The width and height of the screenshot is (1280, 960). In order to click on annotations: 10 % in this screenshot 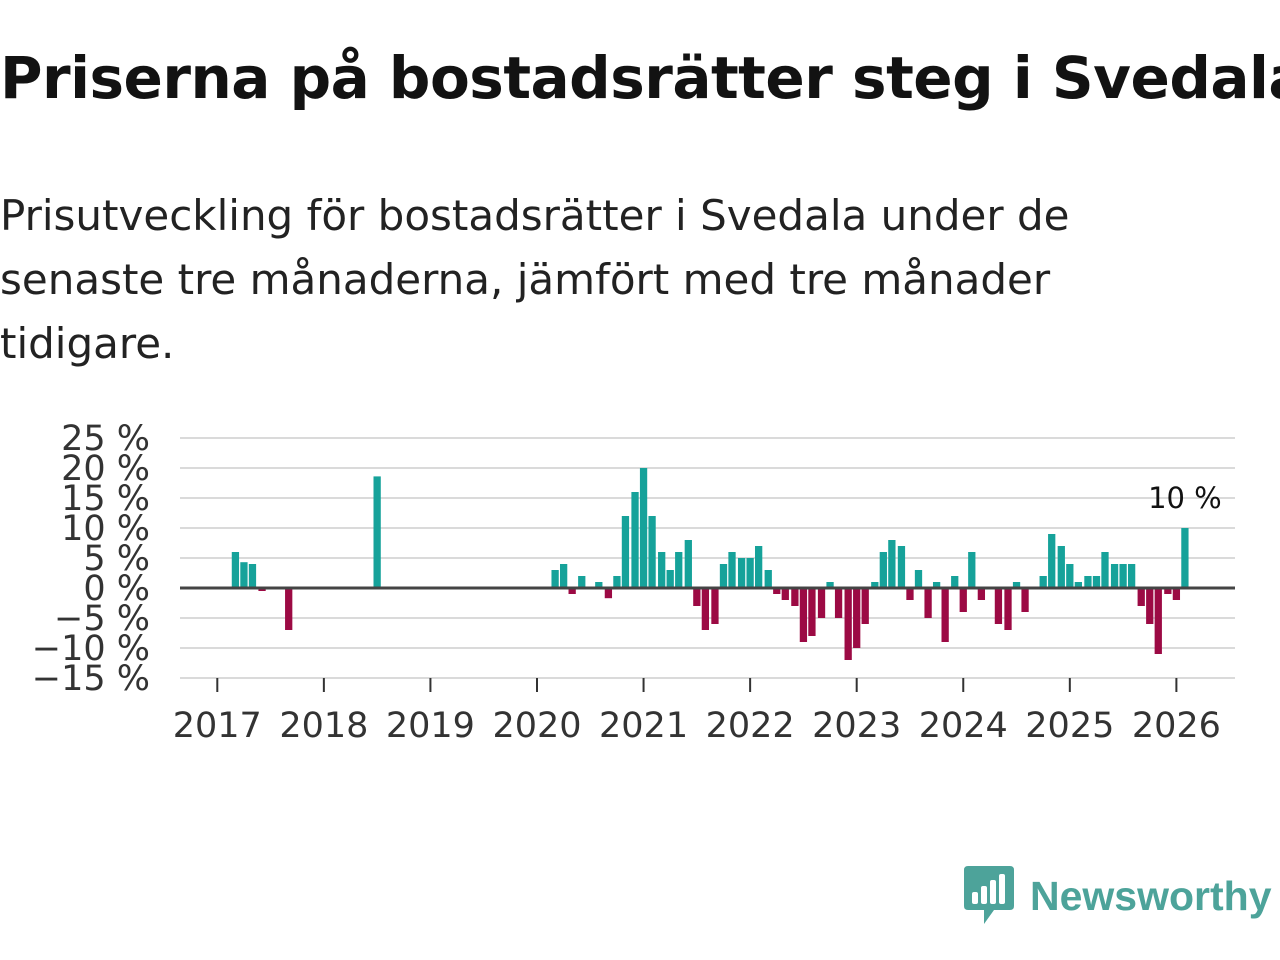, I will do `click(1185, 498)`.